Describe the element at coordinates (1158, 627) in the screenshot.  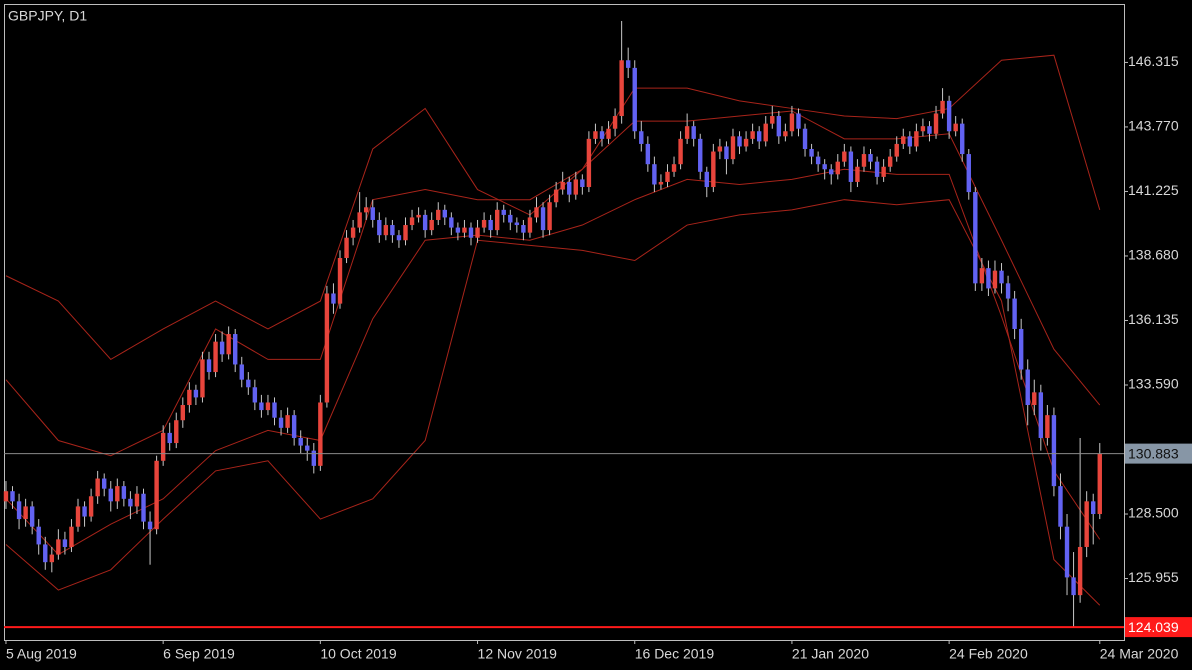
I see `low-line-label-bg` at that location.